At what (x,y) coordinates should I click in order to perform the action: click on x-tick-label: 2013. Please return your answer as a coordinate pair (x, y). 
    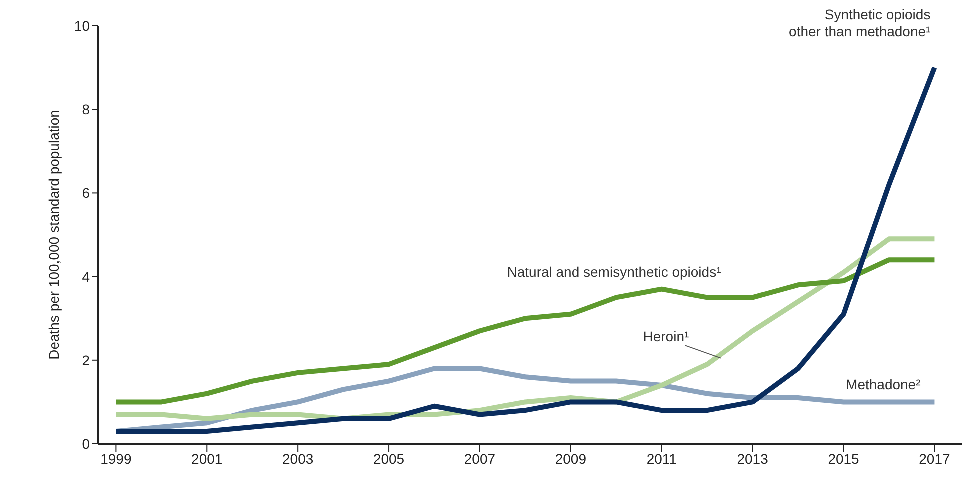
    Looking at the image, I should click on (753, 458).